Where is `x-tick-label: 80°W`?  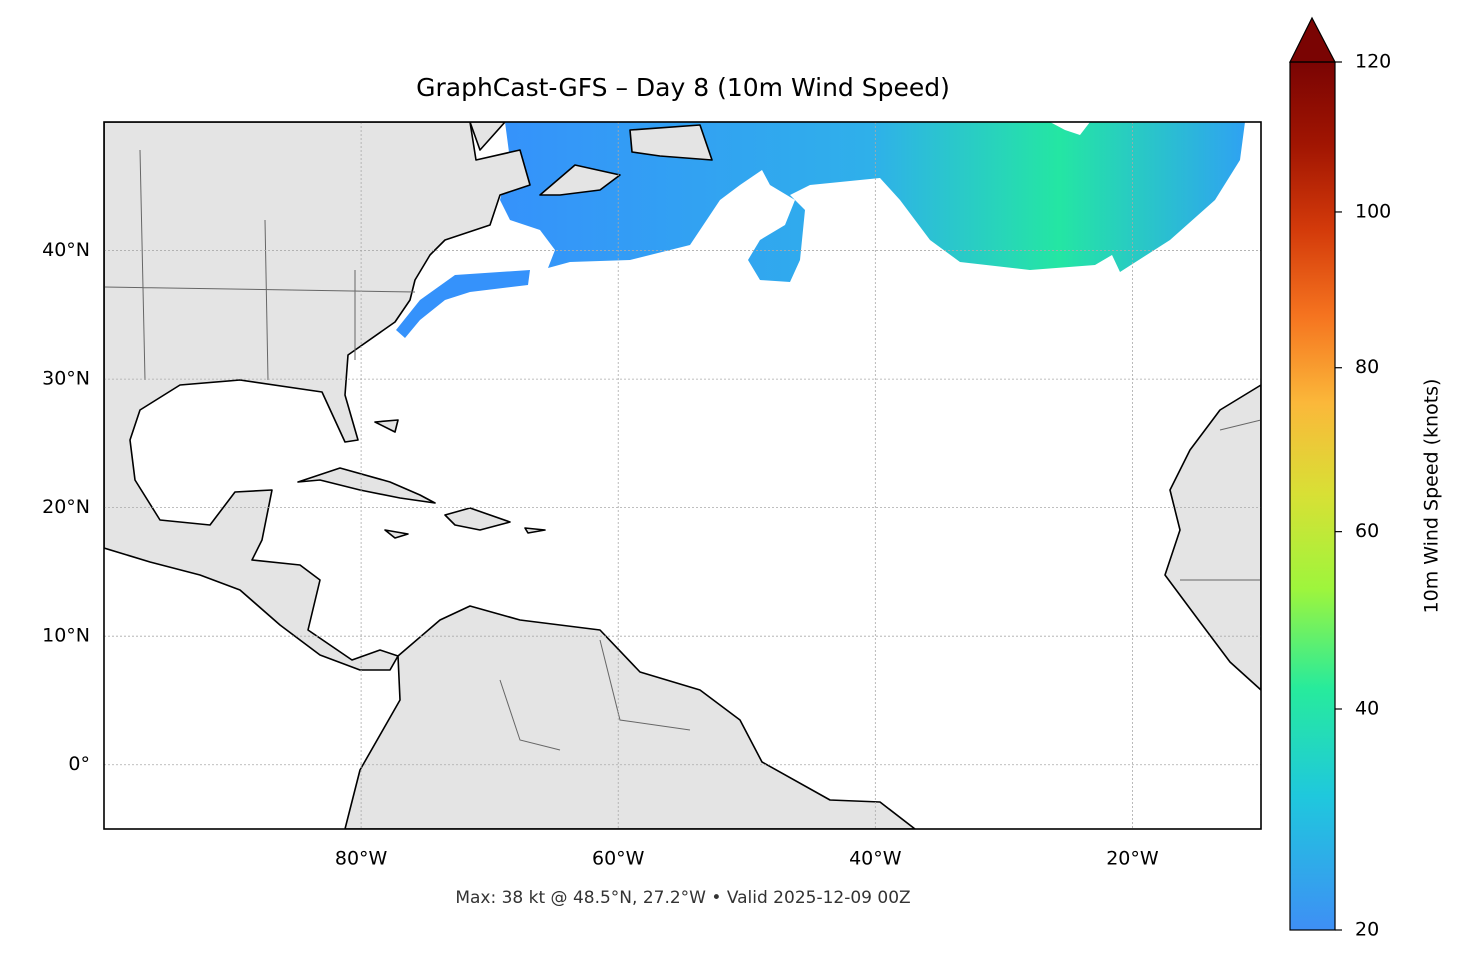 x-tick-label: 80°W is located at coordinates (361, 859).